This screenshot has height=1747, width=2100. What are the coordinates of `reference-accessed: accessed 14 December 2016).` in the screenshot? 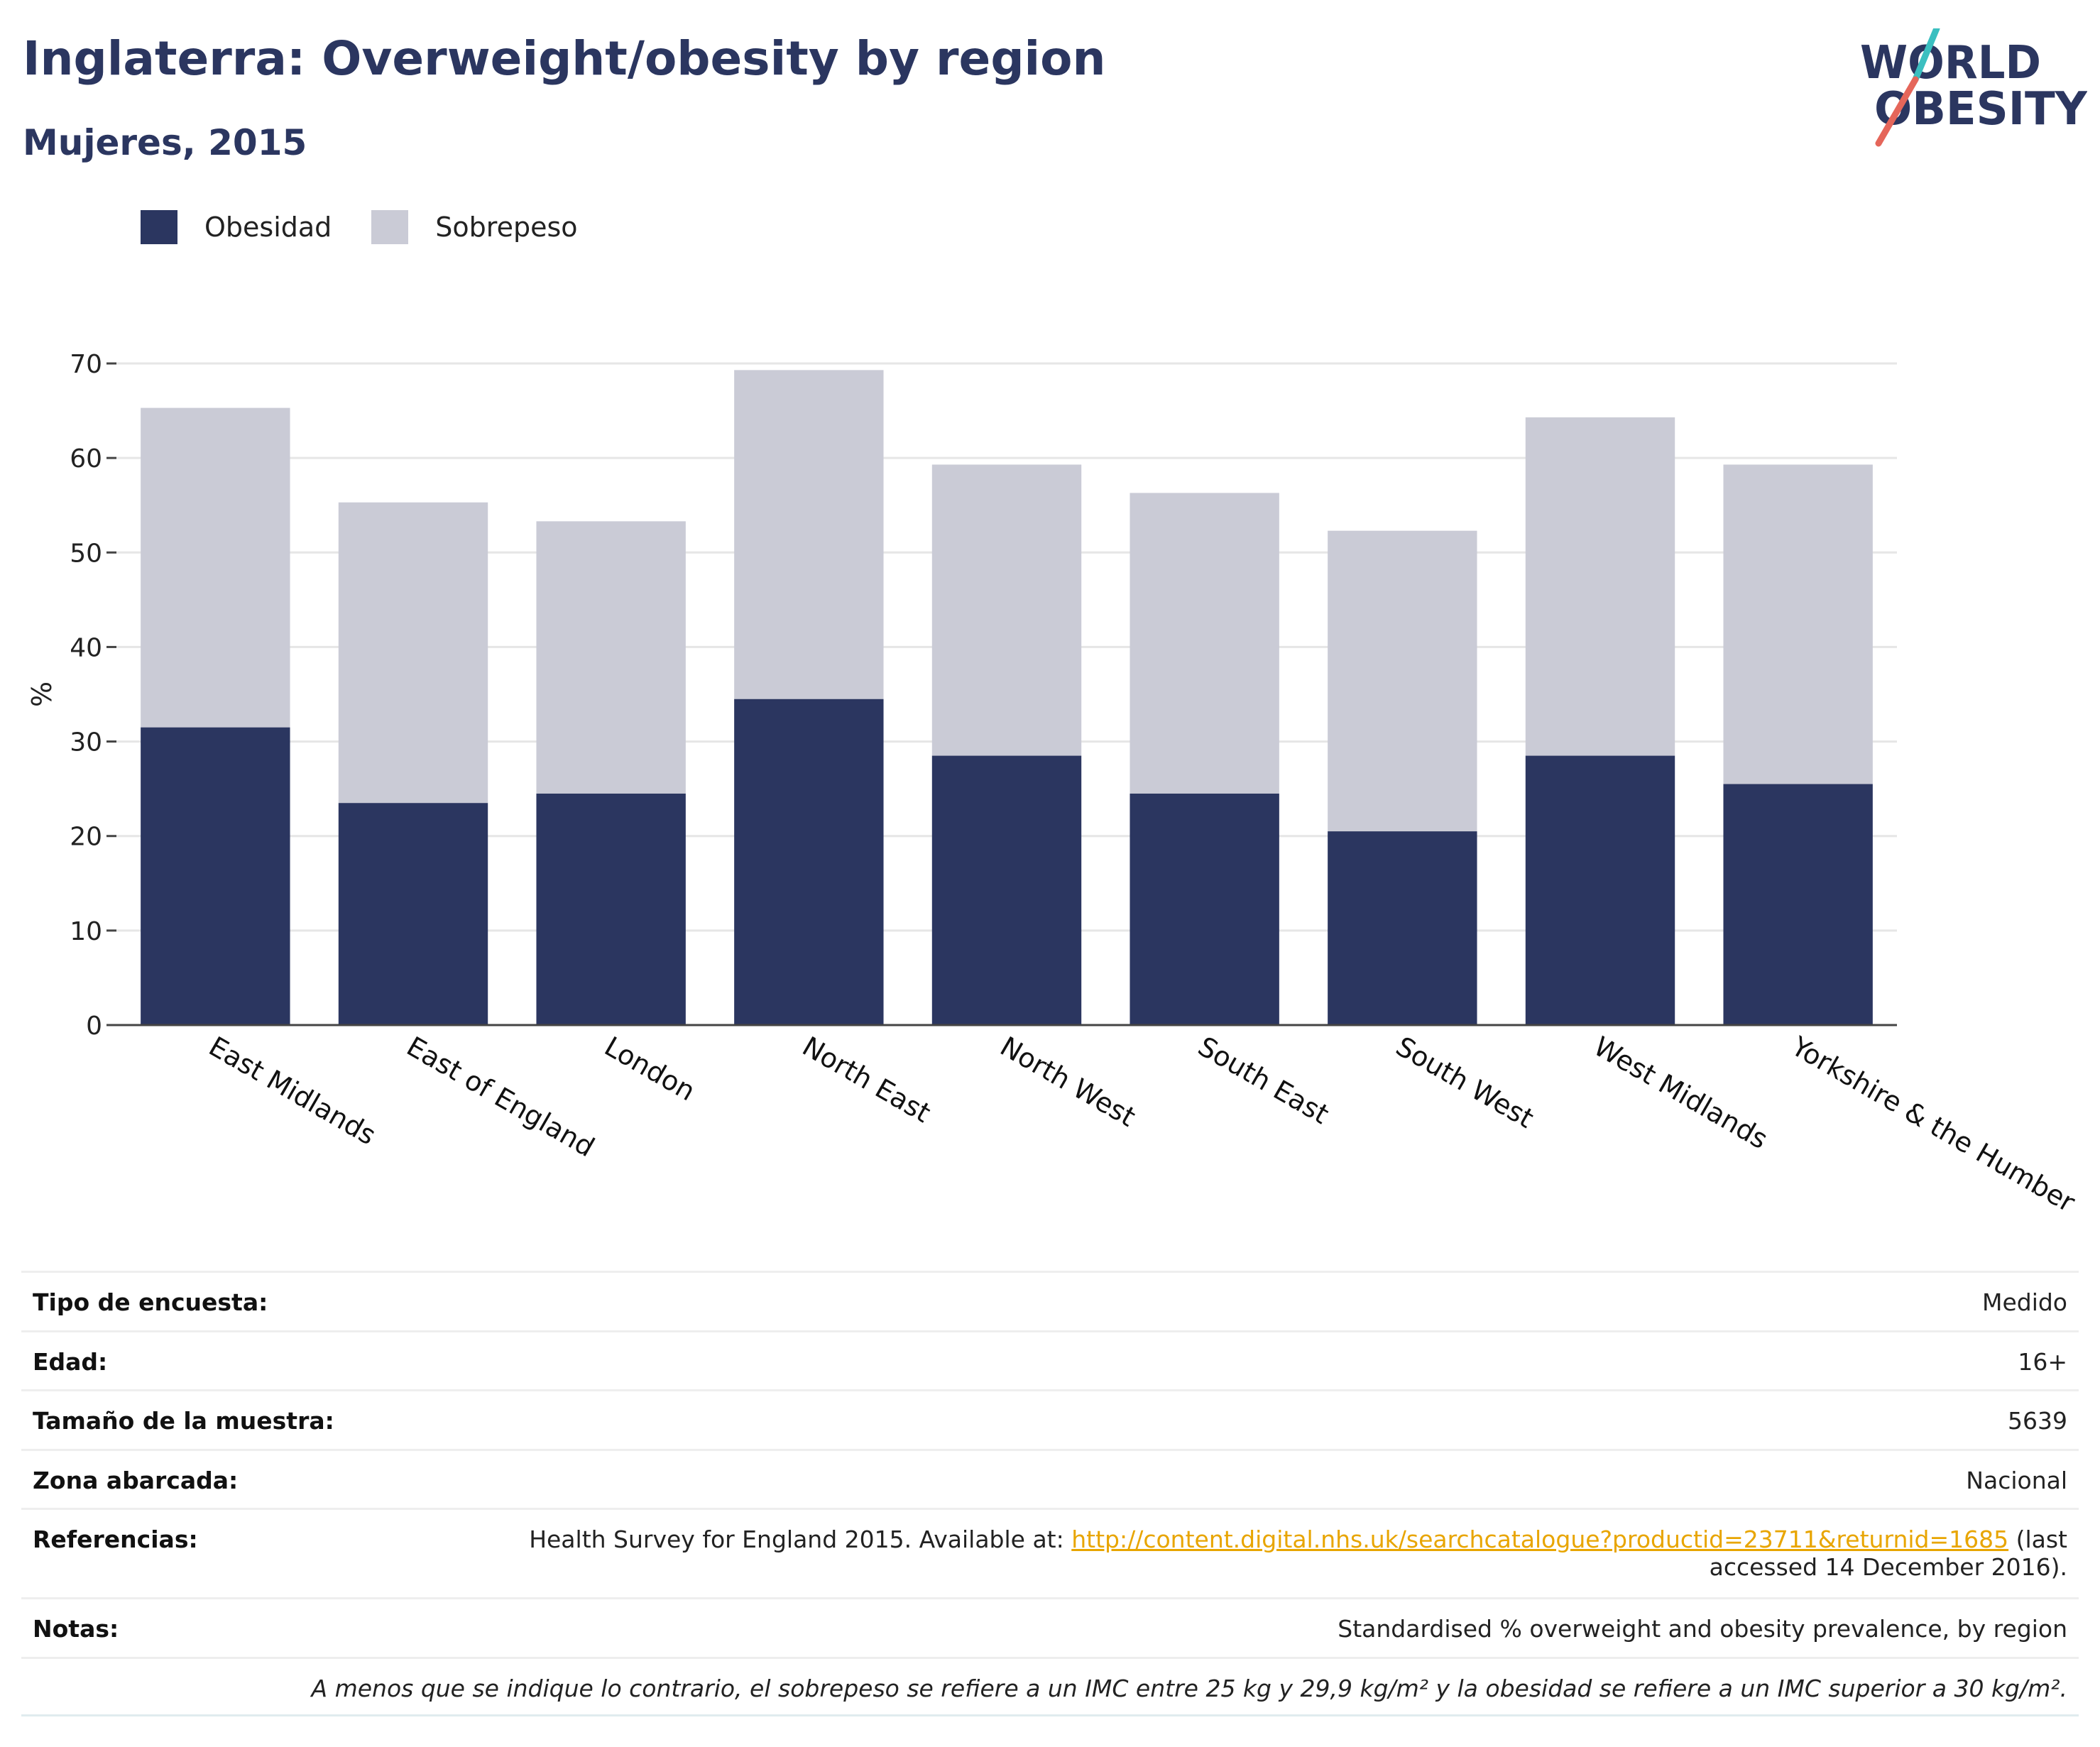 It's located at (1888, 1567).